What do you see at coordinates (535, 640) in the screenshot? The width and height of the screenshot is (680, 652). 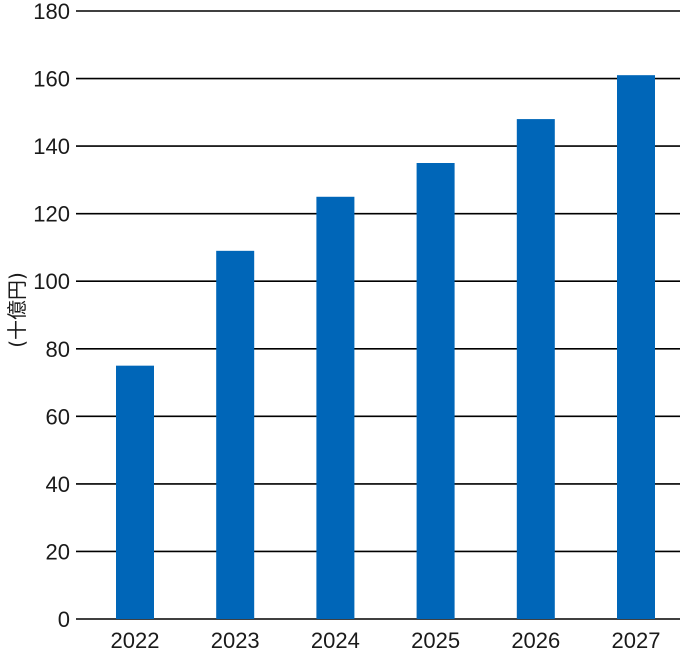 I see `x-tick-label: 2026` at bounding box center [535, 640].